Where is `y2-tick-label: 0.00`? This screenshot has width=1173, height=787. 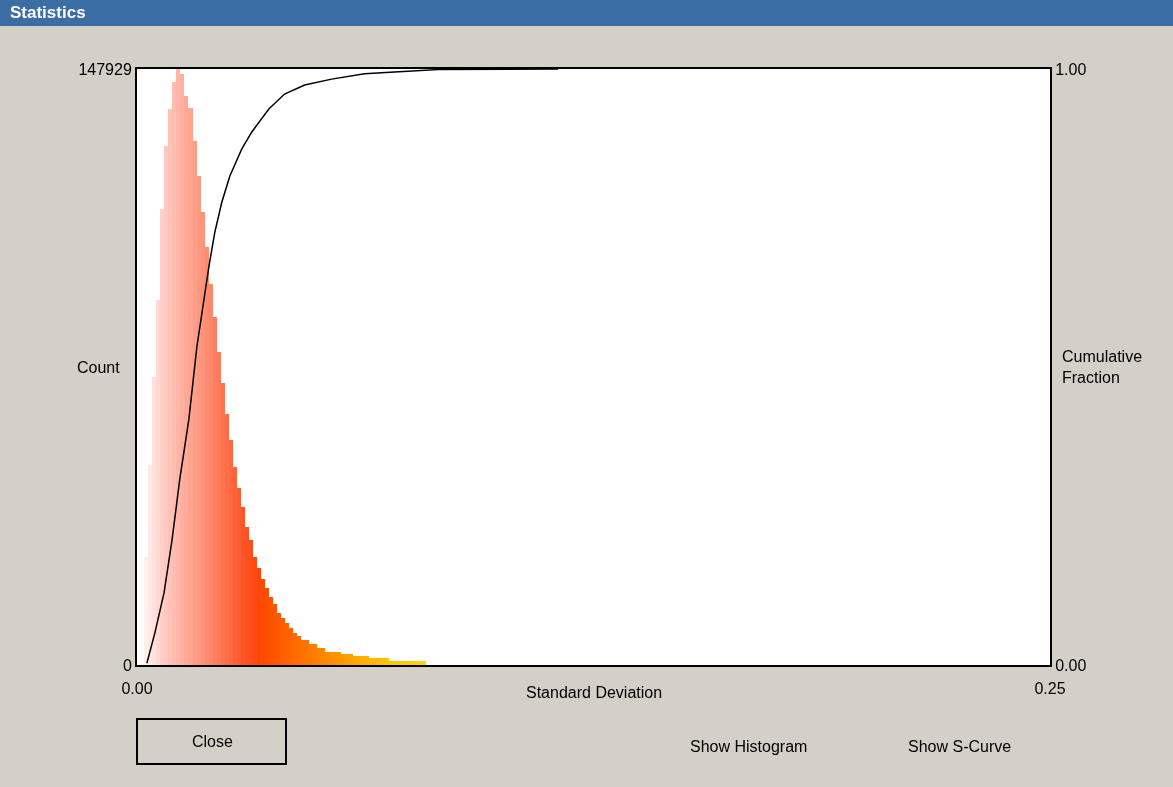
y2-tick-label: 0.00 is located at coordinates (1071, 665).